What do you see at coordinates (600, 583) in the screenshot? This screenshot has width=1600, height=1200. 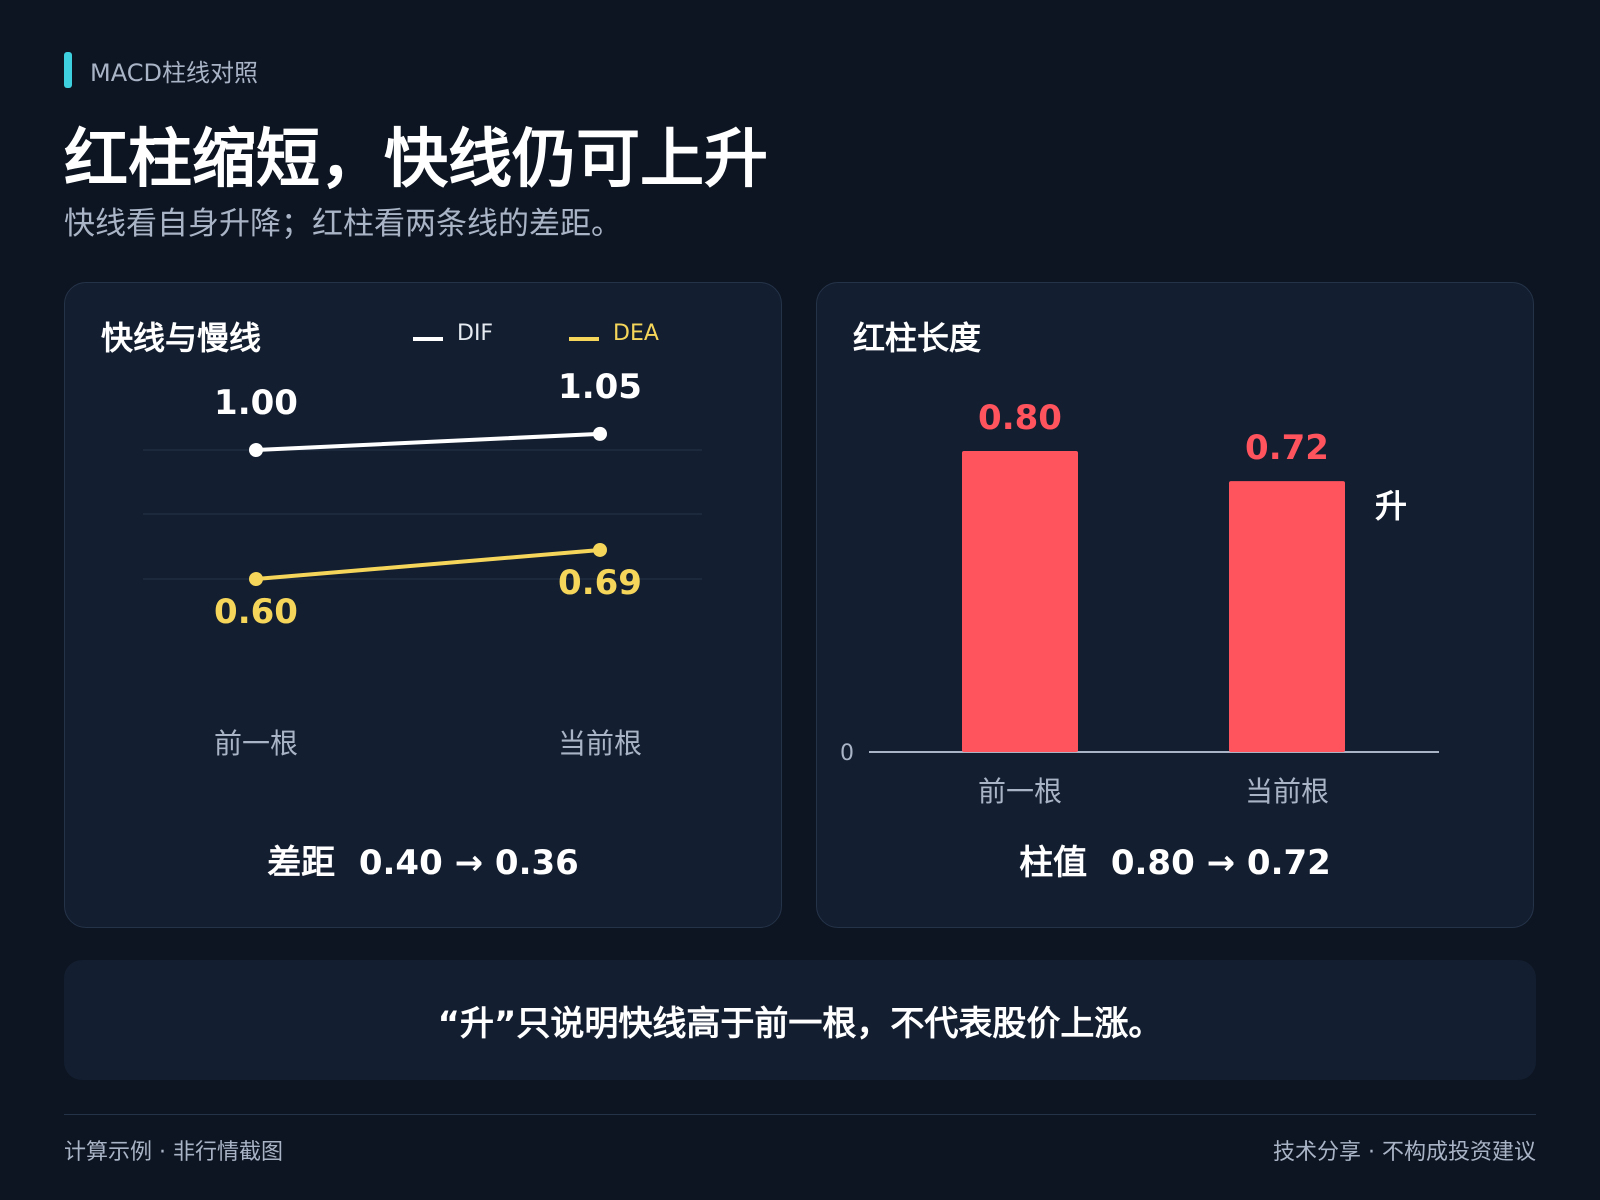 I see `data-label-dea-1: 0.69` at bounding box center [600, 583].